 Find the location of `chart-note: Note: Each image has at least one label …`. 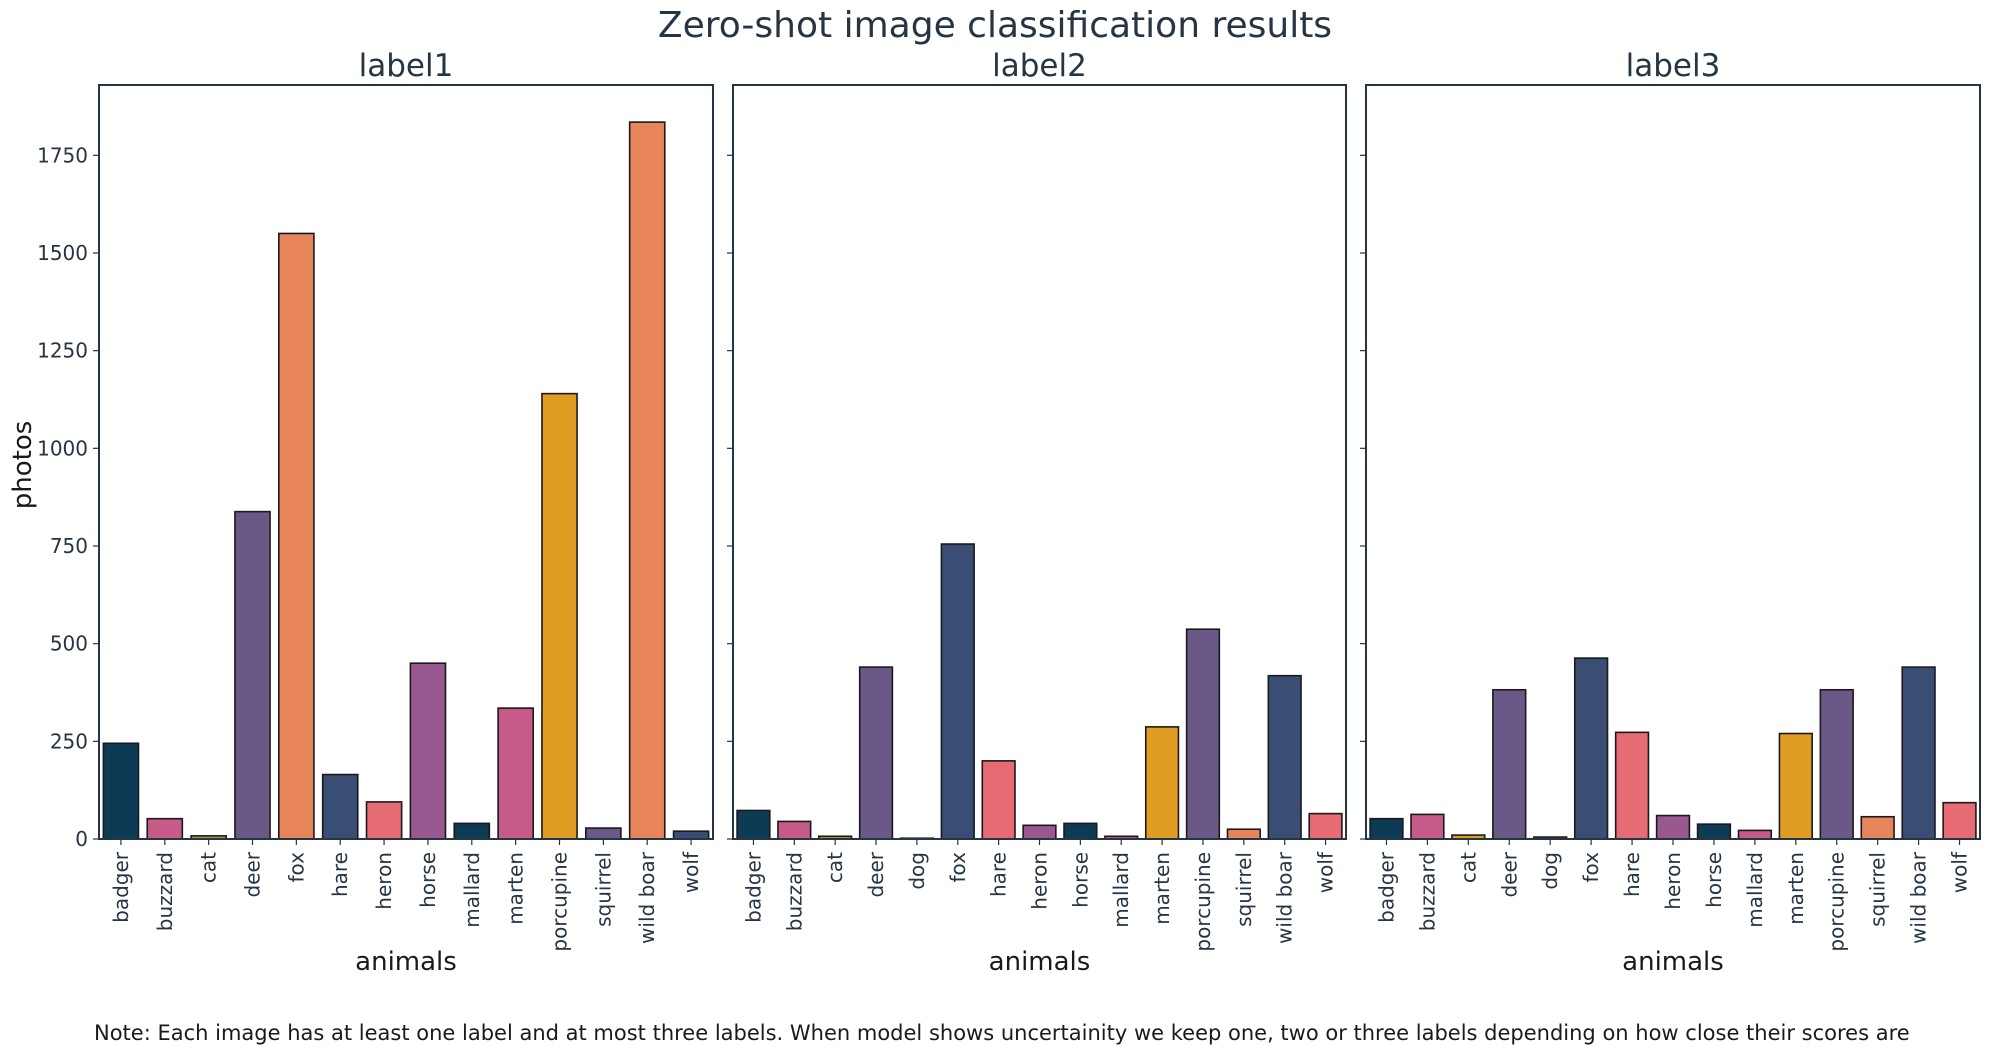

chart-note: Note: Each image has at least one label … is located at coordinates (1002, 1033).